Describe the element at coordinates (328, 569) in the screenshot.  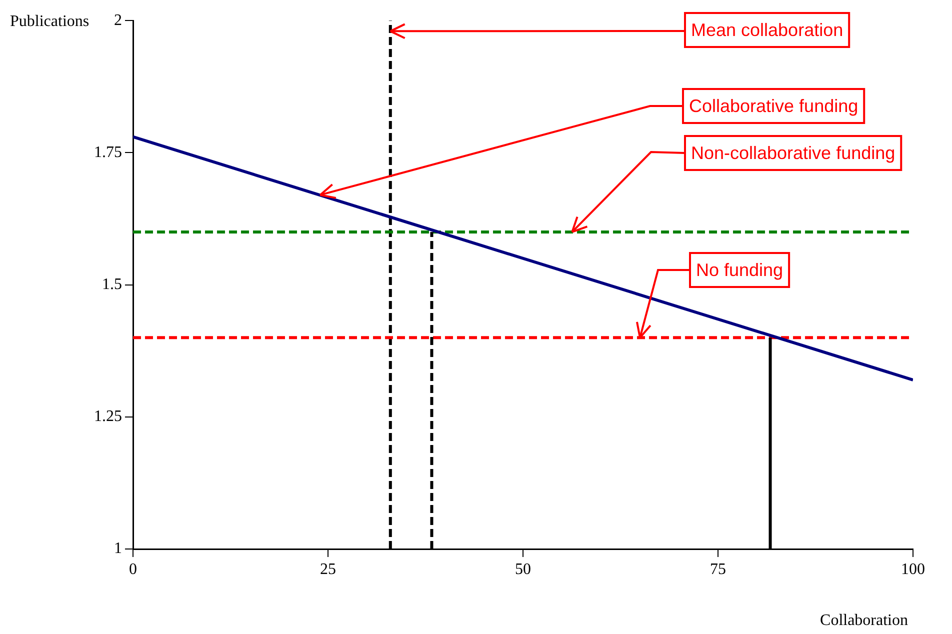
I see `x-tick-label: 25` at that location.